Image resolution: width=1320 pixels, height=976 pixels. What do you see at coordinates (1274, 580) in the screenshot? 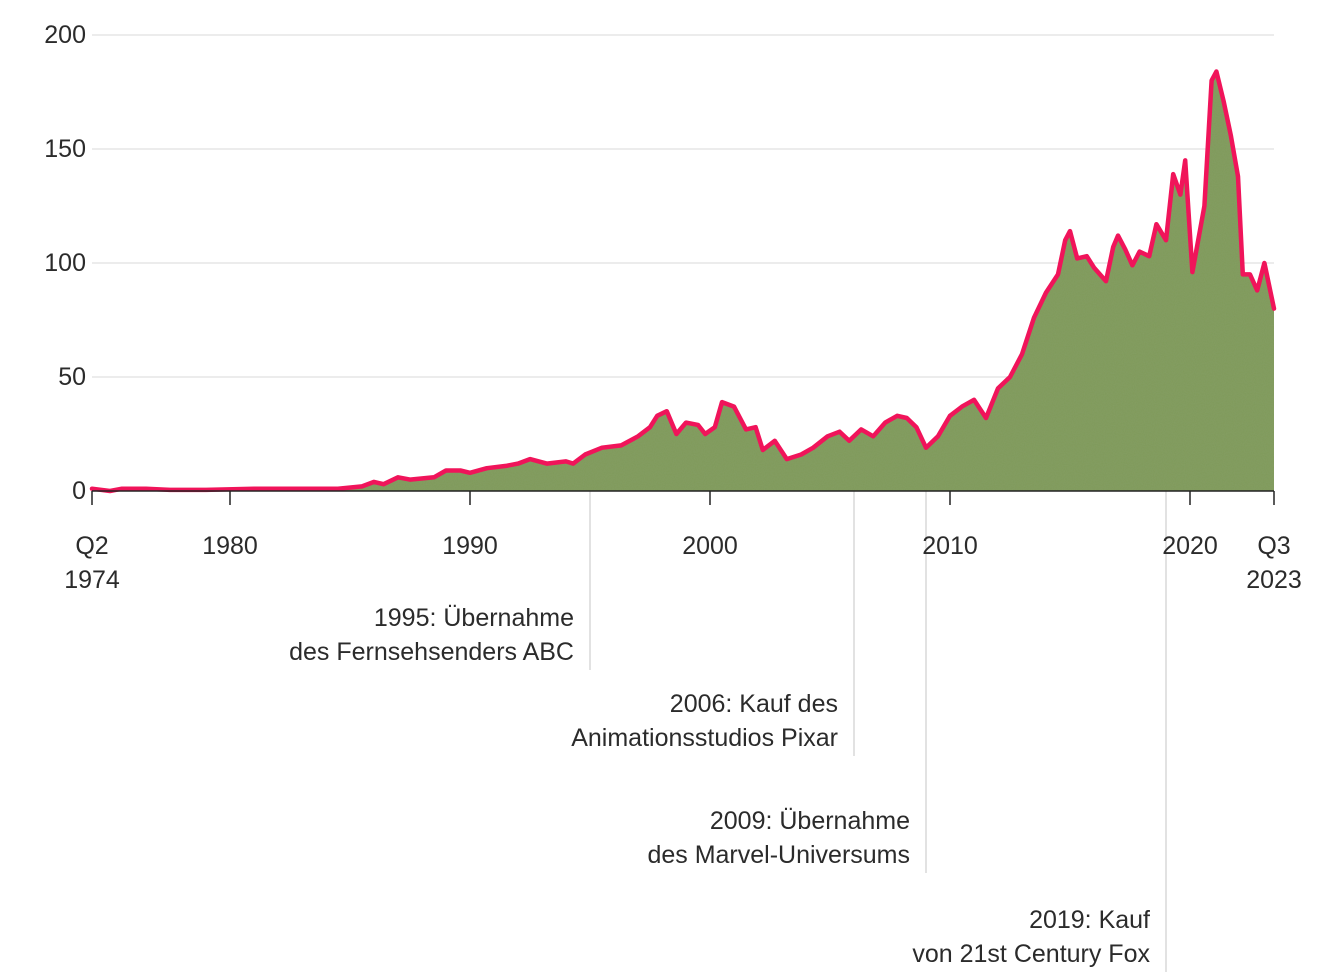
I see `x-tick-sublabel-6: 2023` at bounding box center [1274, 580].